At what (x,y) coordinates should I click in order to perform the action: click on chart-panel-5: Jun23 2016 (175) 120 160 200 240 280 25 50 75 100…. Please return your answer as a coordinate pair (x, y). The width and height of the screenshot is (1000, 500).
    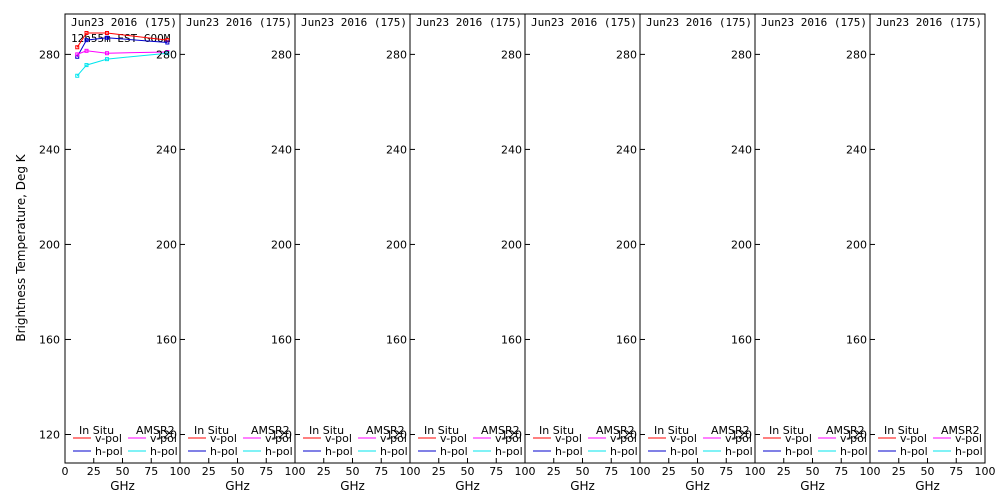
    Looking at the image, I should click on (576, 253).